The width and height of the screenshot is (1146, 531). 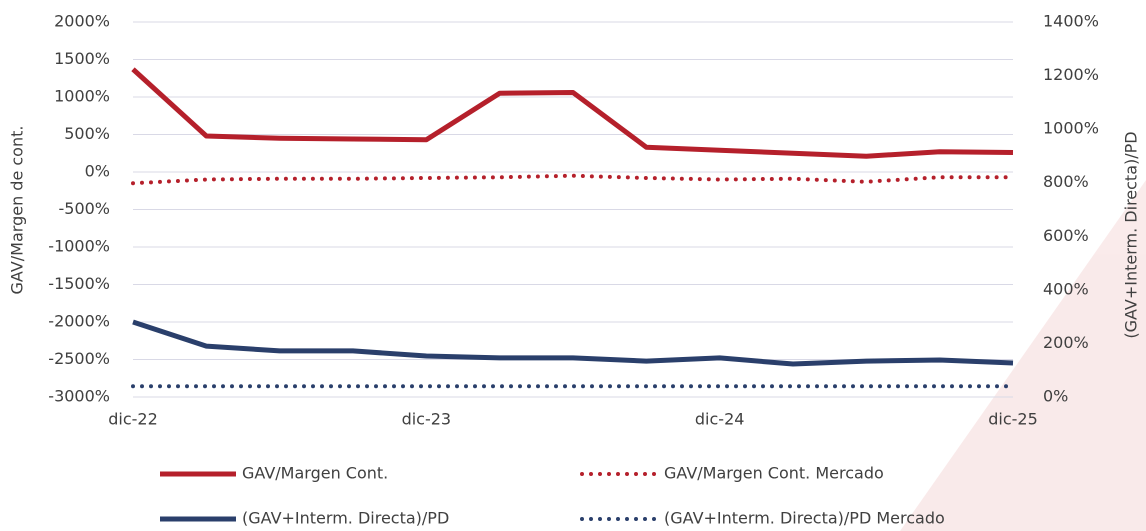 What do you see at coordinates (79, 283) in the screenshot?
I see `y-tick-label: -1500%` at bounding box center [79, 283].